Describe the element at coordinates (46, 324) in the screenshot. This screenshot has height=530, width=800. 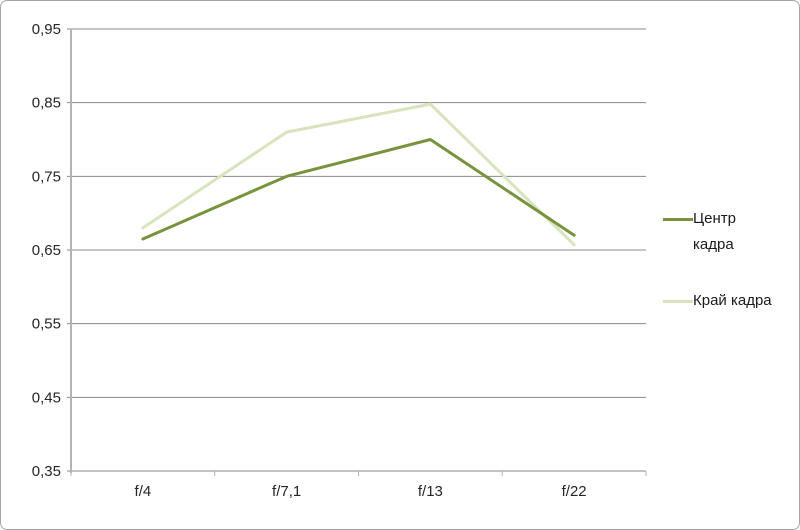
I see `y-axis-tick-label: 0,55` at that location.